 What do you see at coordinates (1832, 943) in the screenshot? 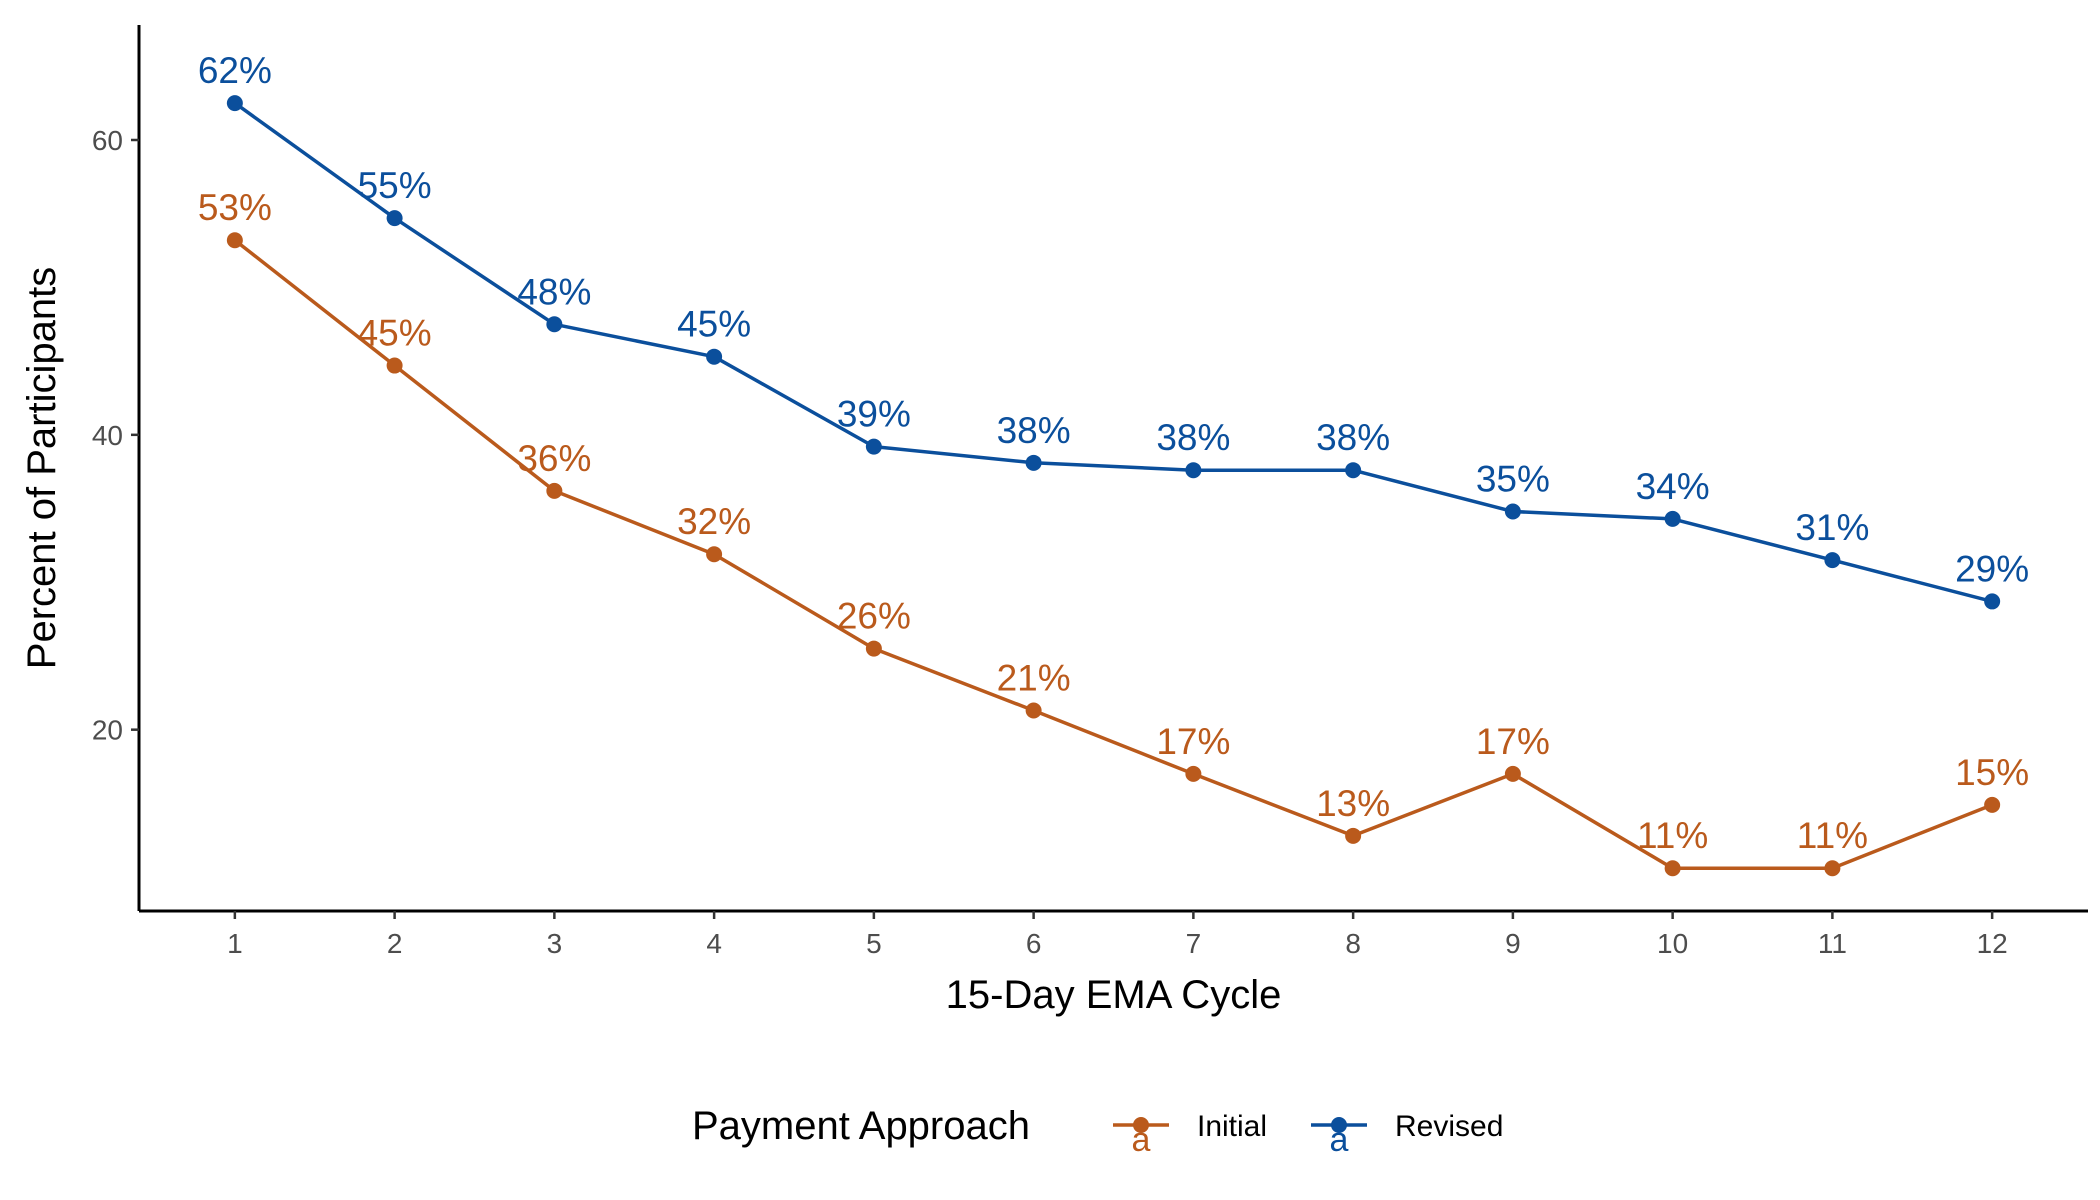
I see `x-tick-label: 11` at bounding box center [1832, 943].